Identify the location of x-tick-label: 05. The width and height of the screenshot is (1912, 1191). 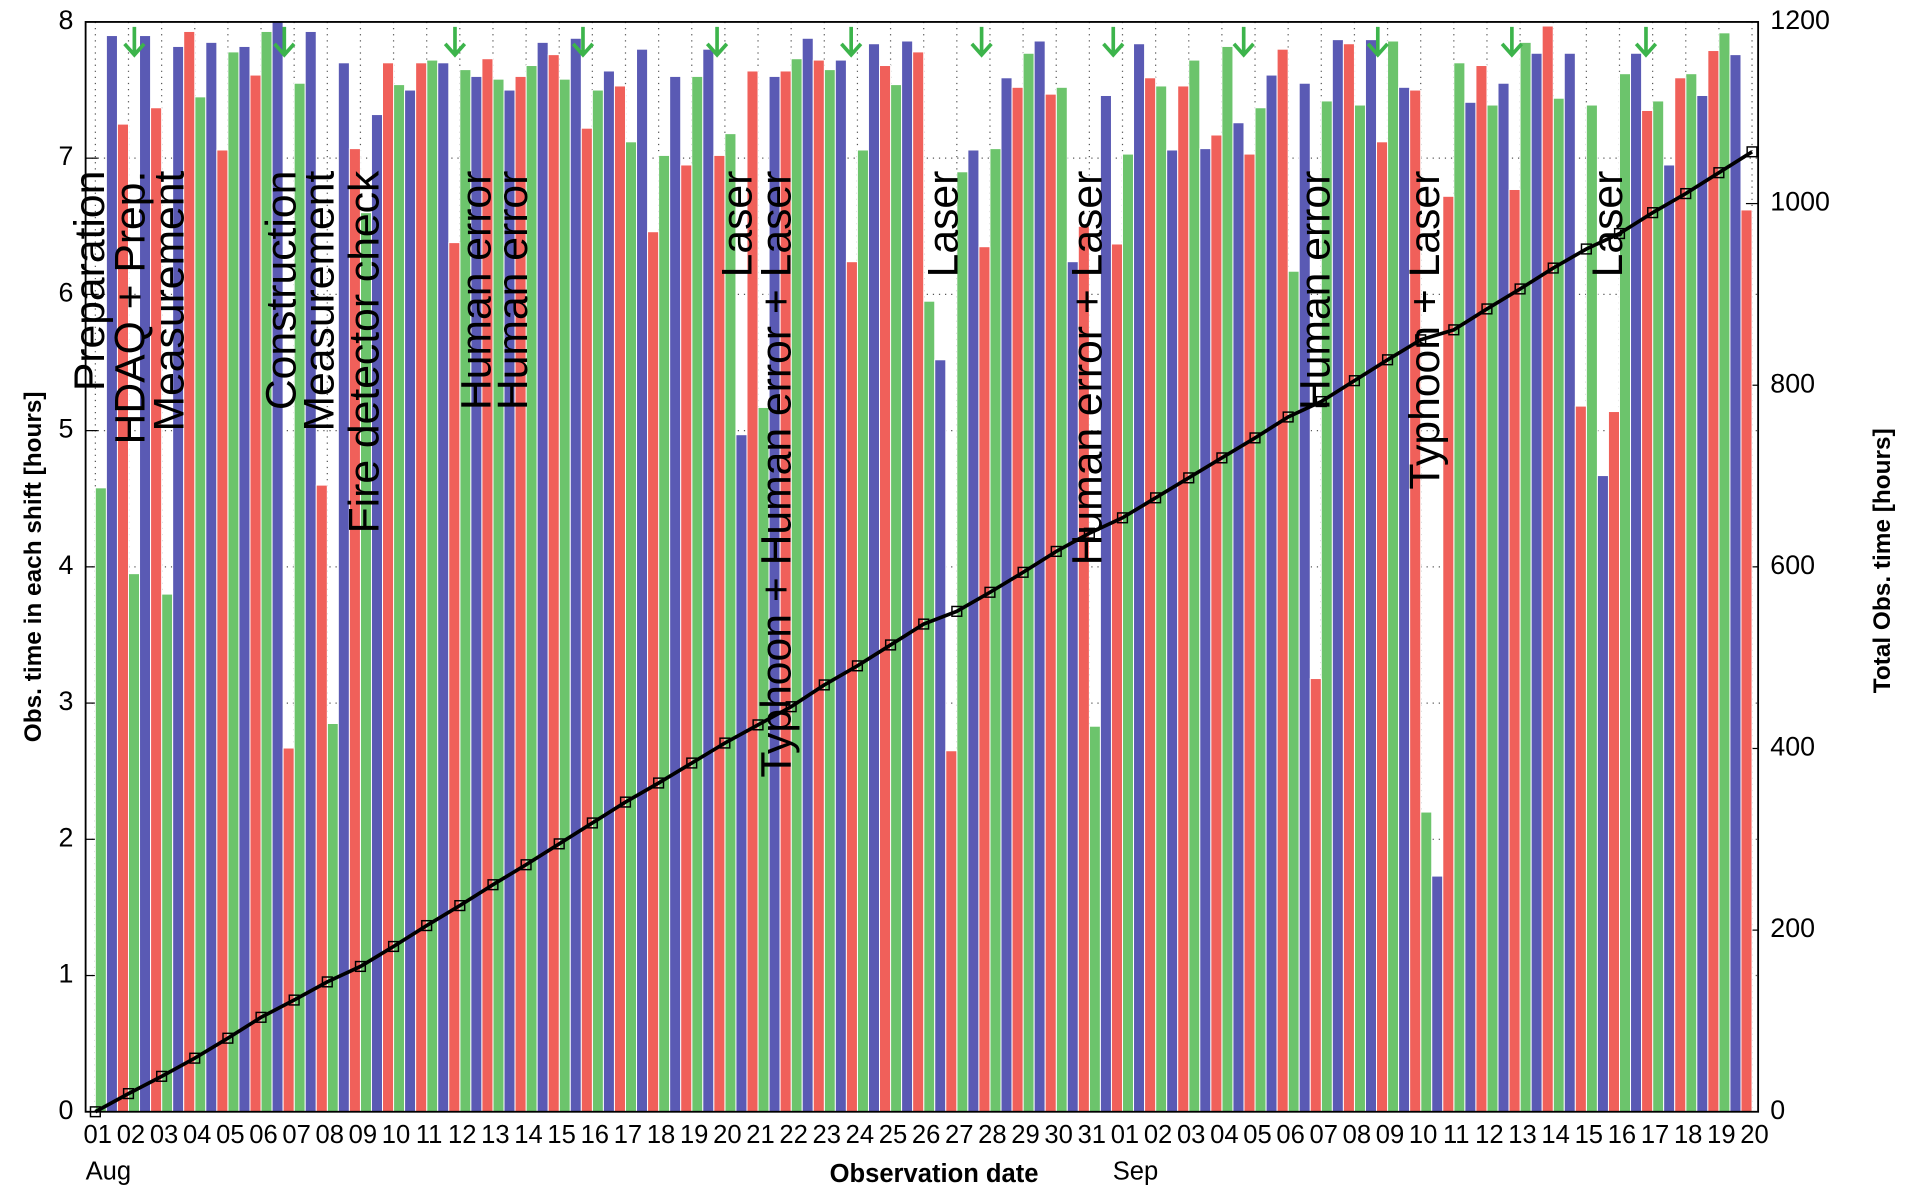
(230, 1135).